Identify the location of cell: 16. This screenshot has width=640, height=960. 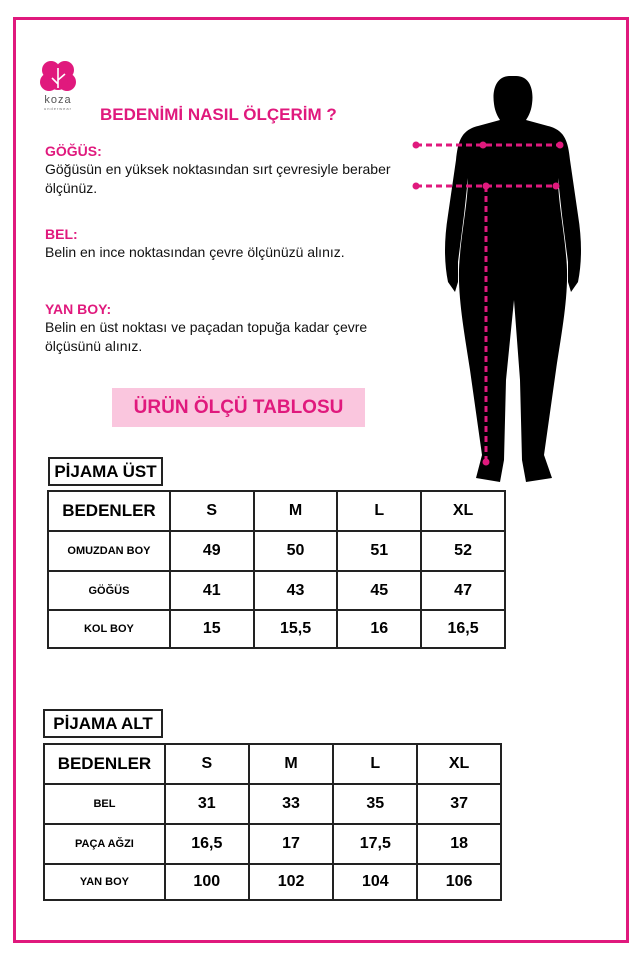
(379, 629).